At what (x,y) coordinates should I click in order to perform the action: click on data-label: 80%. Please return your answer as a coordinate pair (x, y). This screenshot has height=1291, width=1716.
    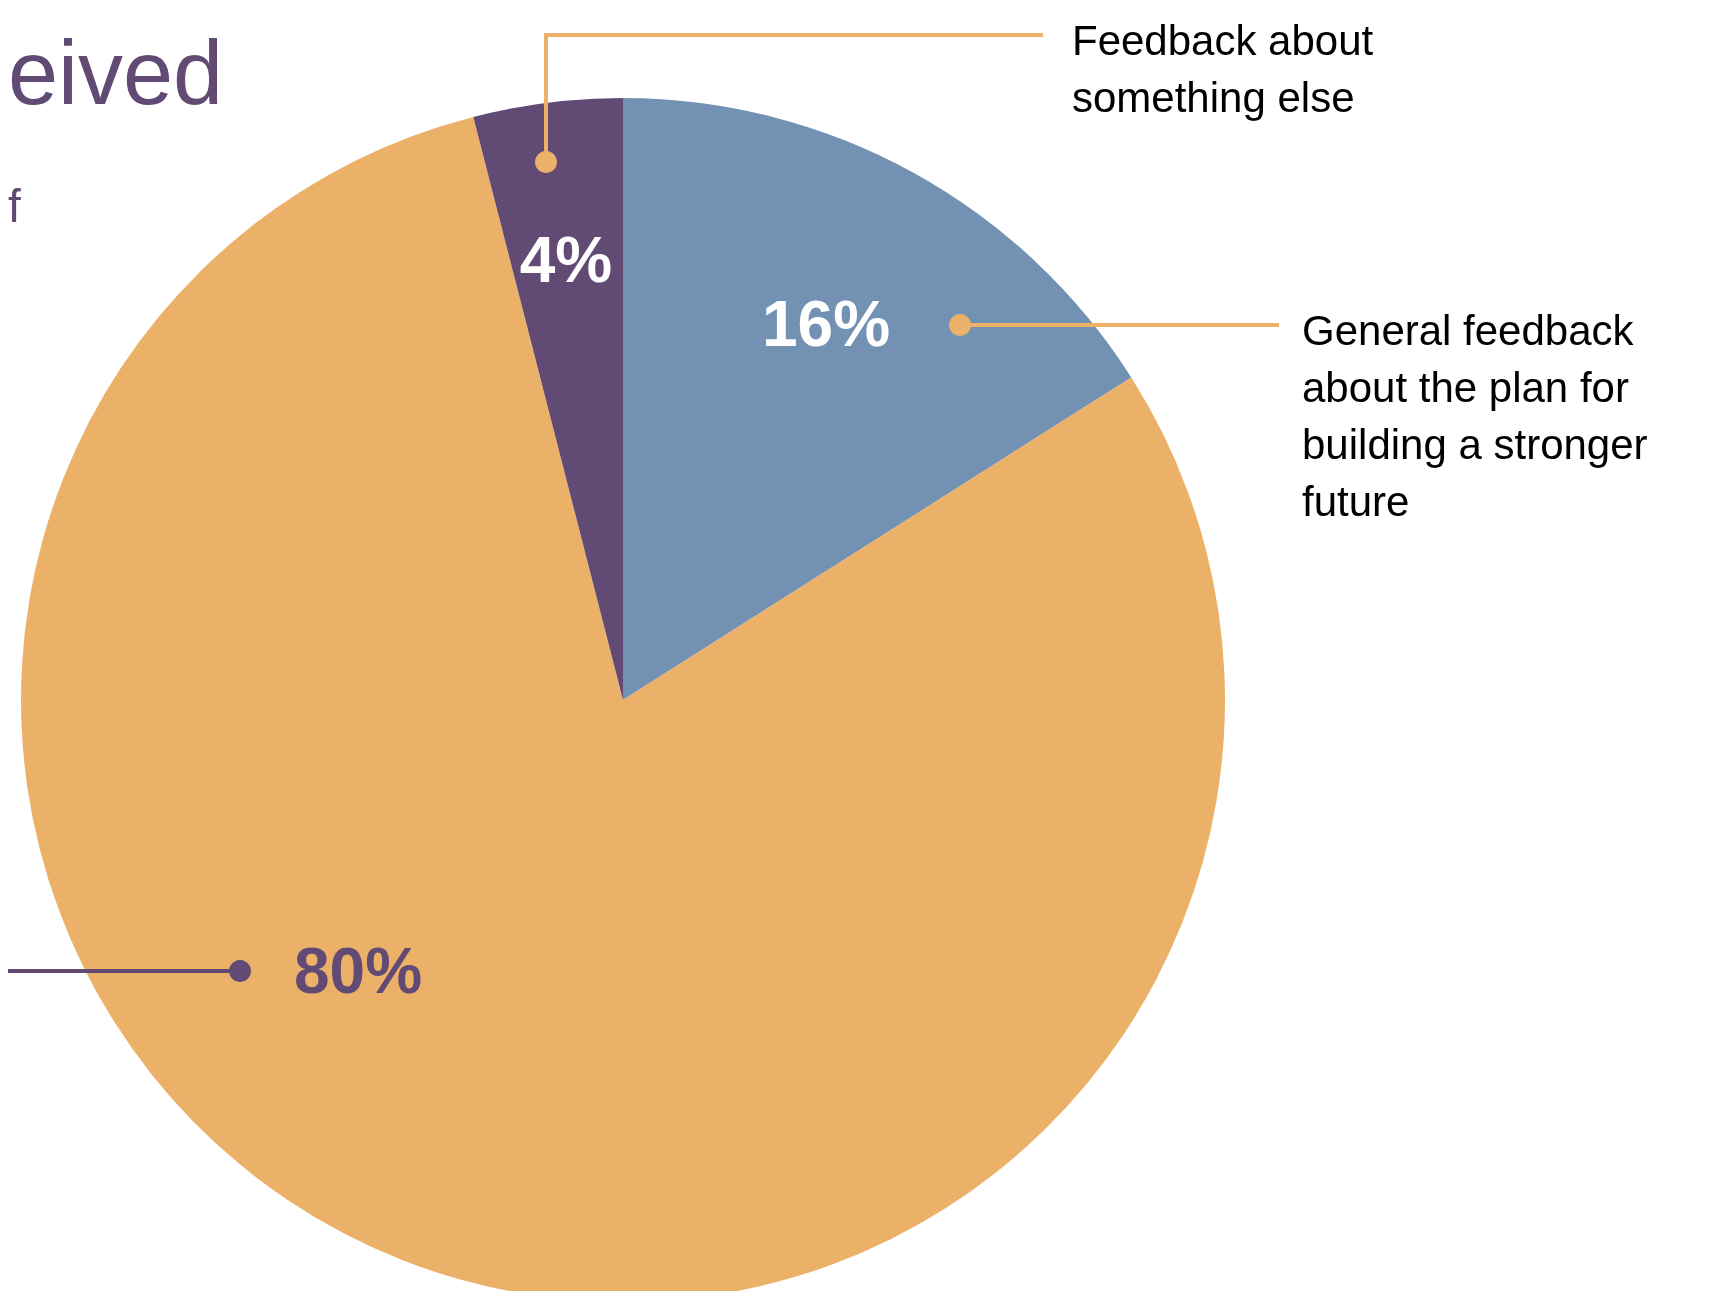
    Looking at the image, I should click on (358, 971).